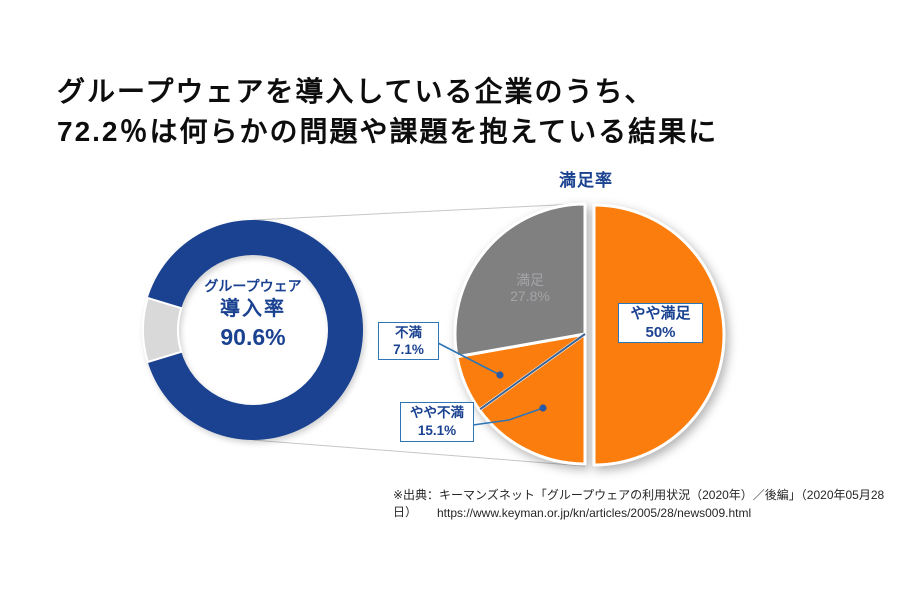  Describe the element at coordinates (660, 323) in the screenshot. I see `callout-yaya-manzoku: やや満足 50%` at that location.